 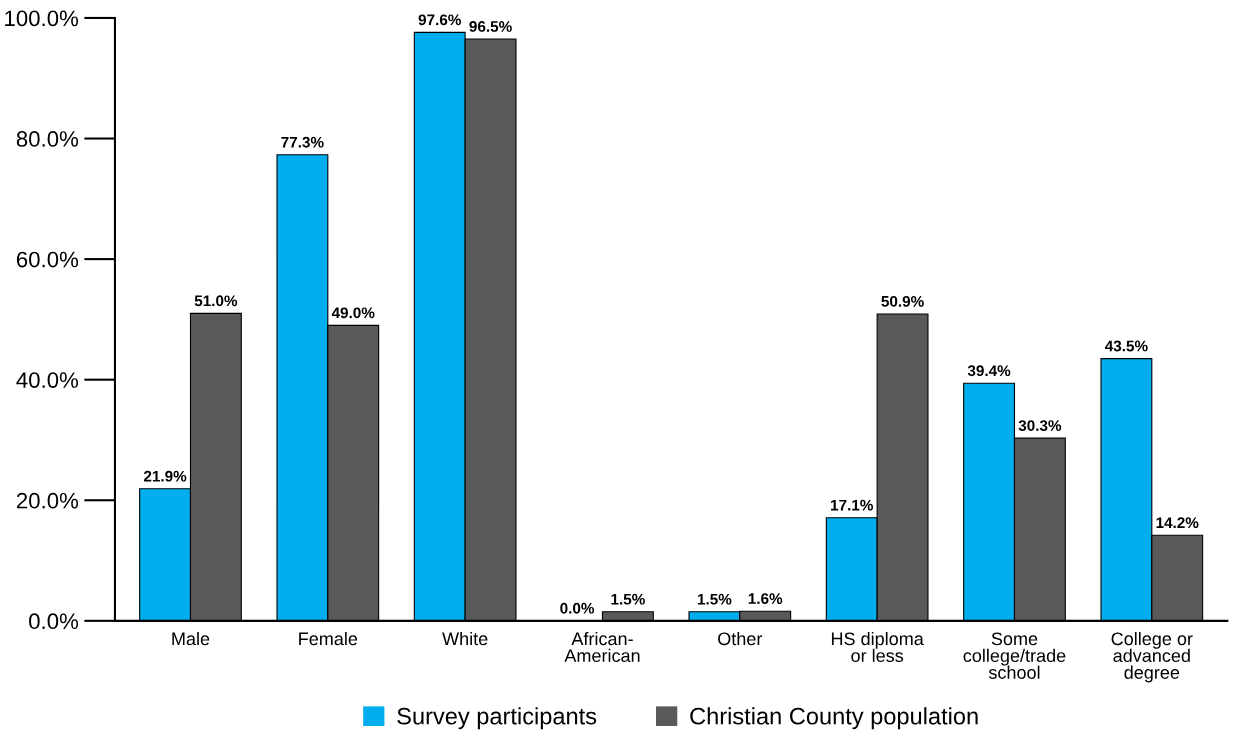 What do you see at coordinates (165, 476) in the screenshot?
I see `data-label: 21.9%` at bounding box center [165, 476].